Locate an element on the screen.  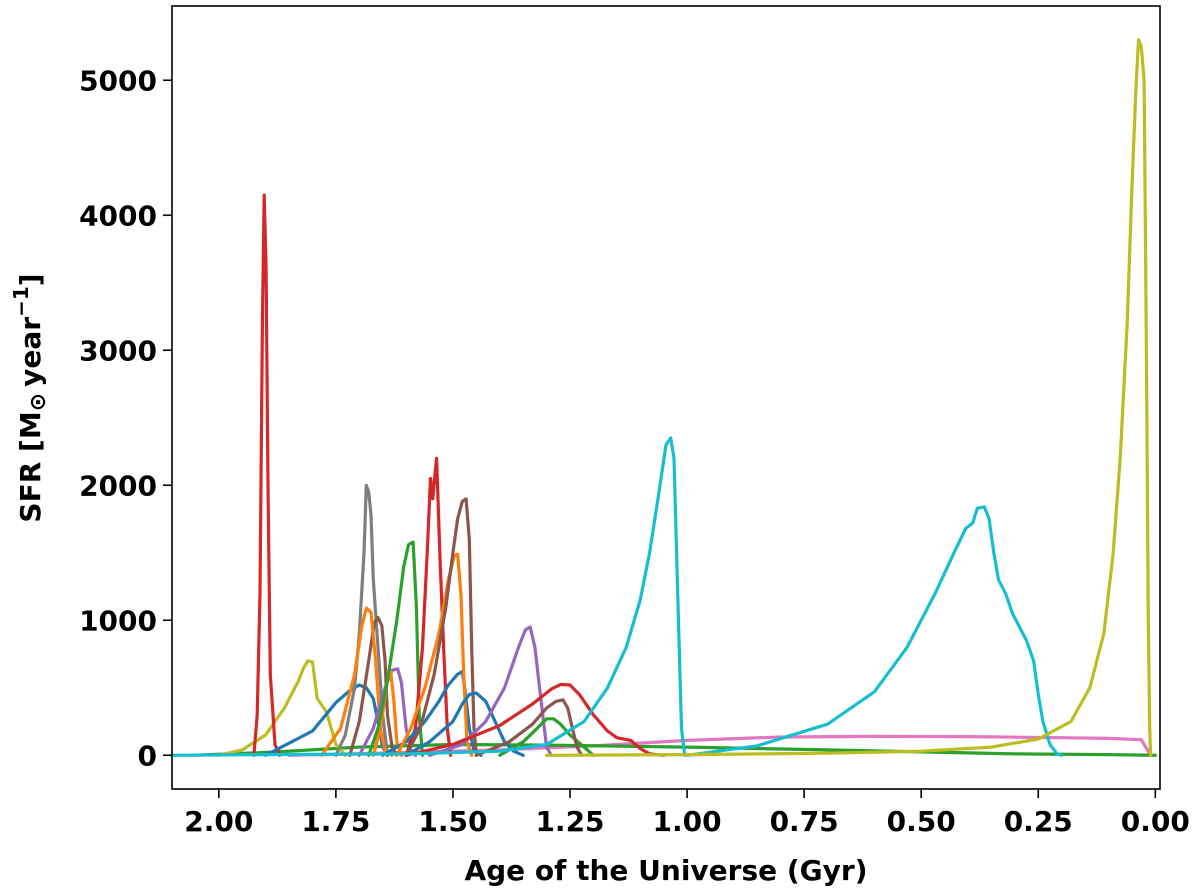
y-axis-ticks: 0 1000 2000 3000 4000 5000 is located at coordinates (125, 418).